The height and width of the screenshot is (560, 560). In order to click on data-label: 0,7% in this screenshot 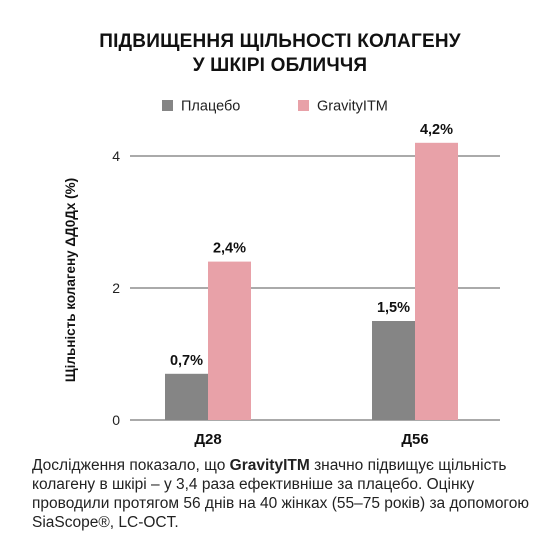, I will do `click(186, 361)`.